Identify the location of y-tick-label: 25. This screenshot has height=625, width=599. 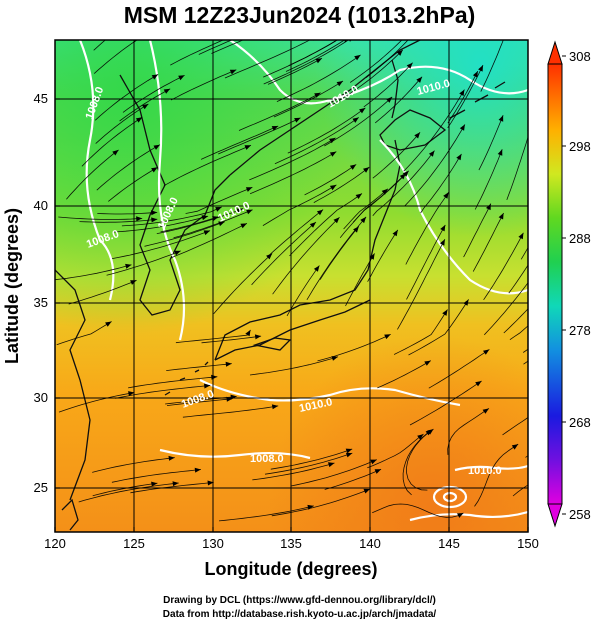
(41, 487).